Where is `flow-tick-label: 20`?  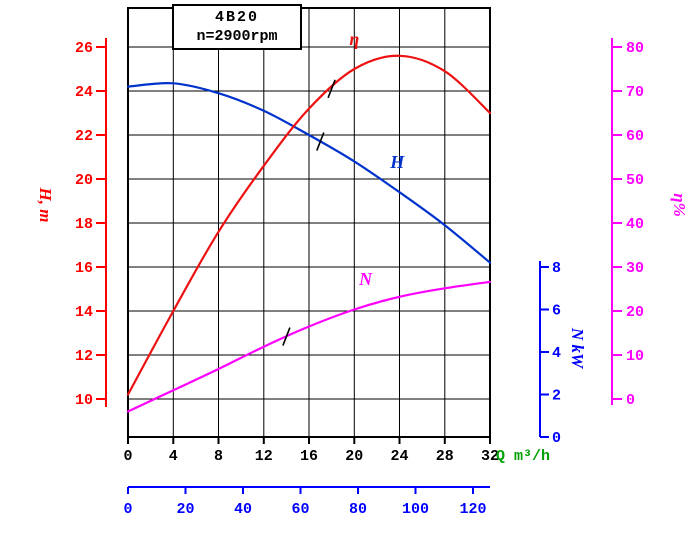 flow-tick-label: 20 is located at coordinates (354, 456).